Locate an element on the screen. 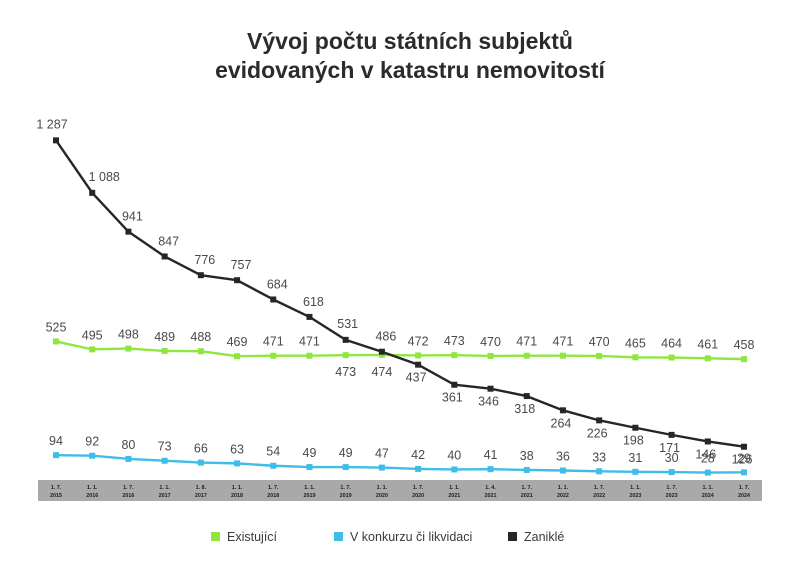 This screenshot has height=567, width=800. data-label: 1 088 is located at coordinates (104, 177).